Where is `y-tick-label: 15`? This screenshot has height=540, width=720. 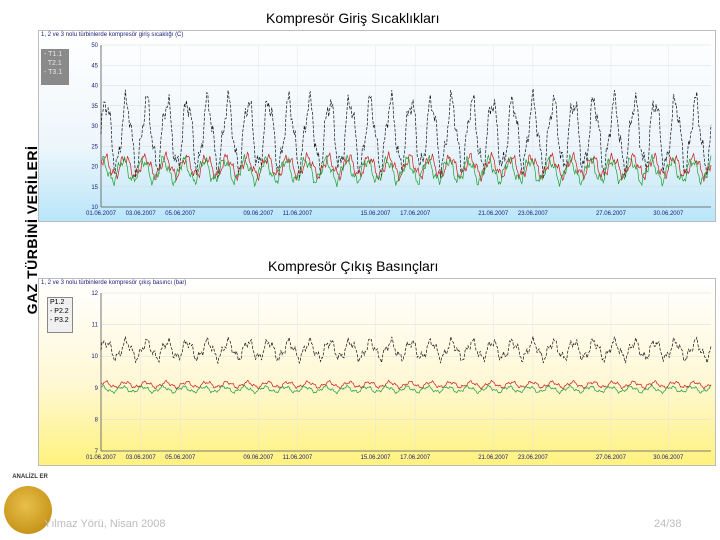 y-tick-label: 15 is located at coordinates (94, 188).